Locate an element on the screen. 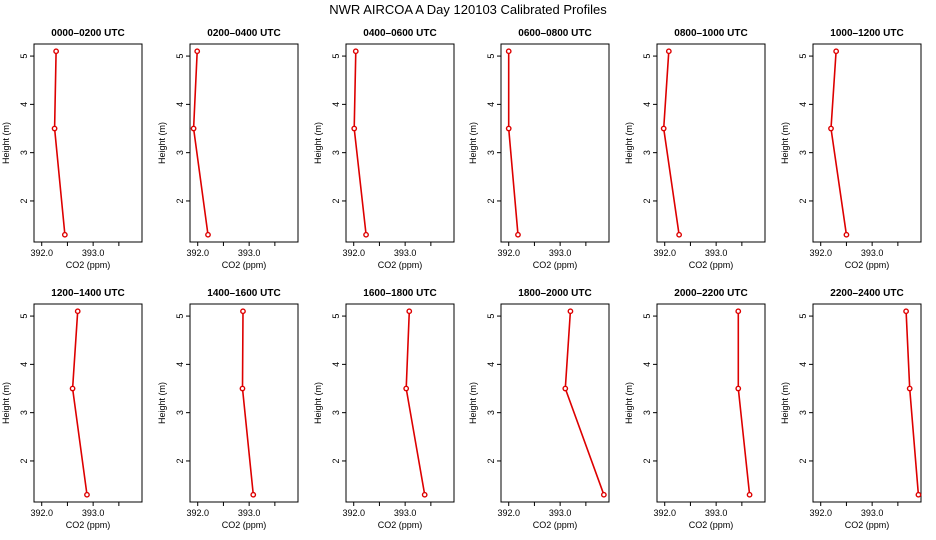 The width and height of the screenshot is (936, 540). panel-title: 0800–1000 UTC is located at coordinates (710, 33).